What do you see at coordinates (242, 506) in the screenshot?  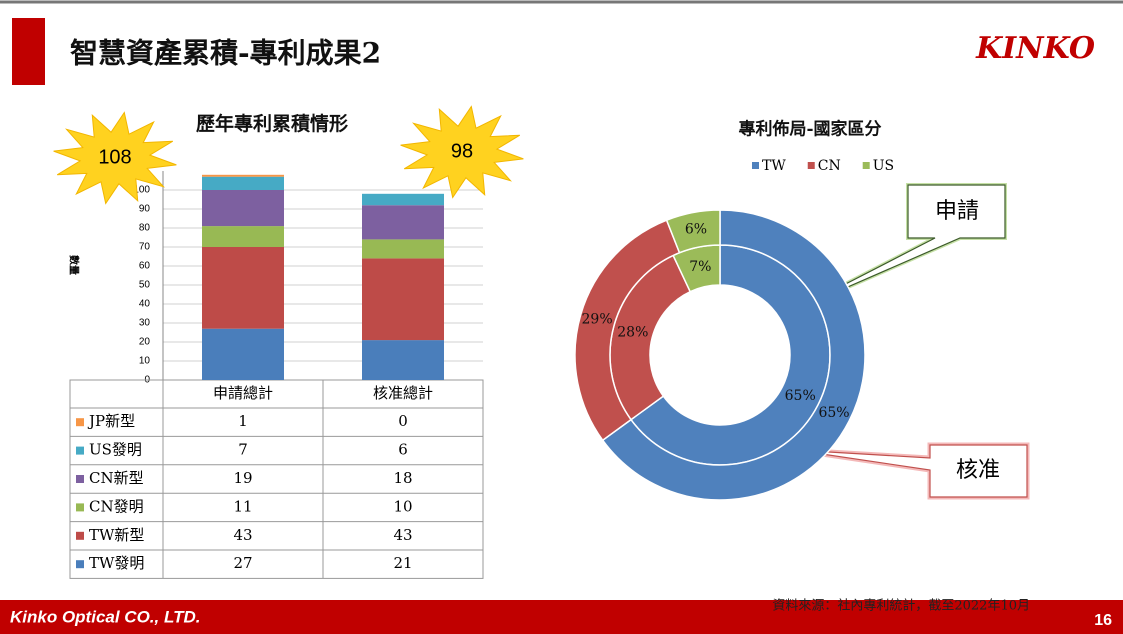 I see `table-cell: 11` at bounding box center [242, 506].